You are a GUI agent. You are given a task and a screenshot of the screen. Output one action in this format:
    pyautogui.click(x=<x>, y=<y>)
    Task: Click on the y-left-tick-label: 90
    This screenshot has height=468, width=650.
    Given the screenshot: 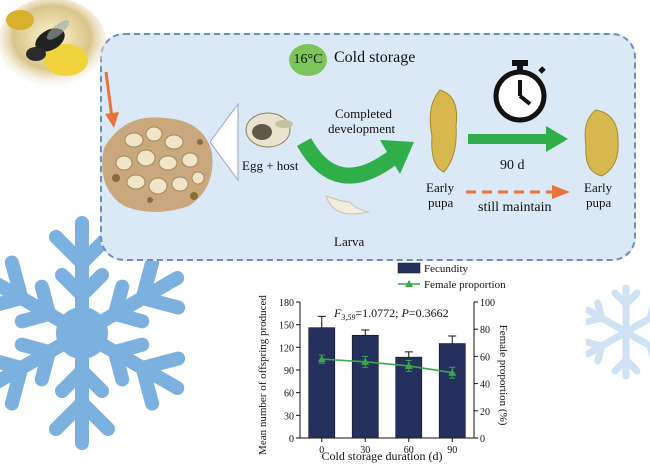 What is the action you would take?
    pyautogui.click(x=289, y=371)
    